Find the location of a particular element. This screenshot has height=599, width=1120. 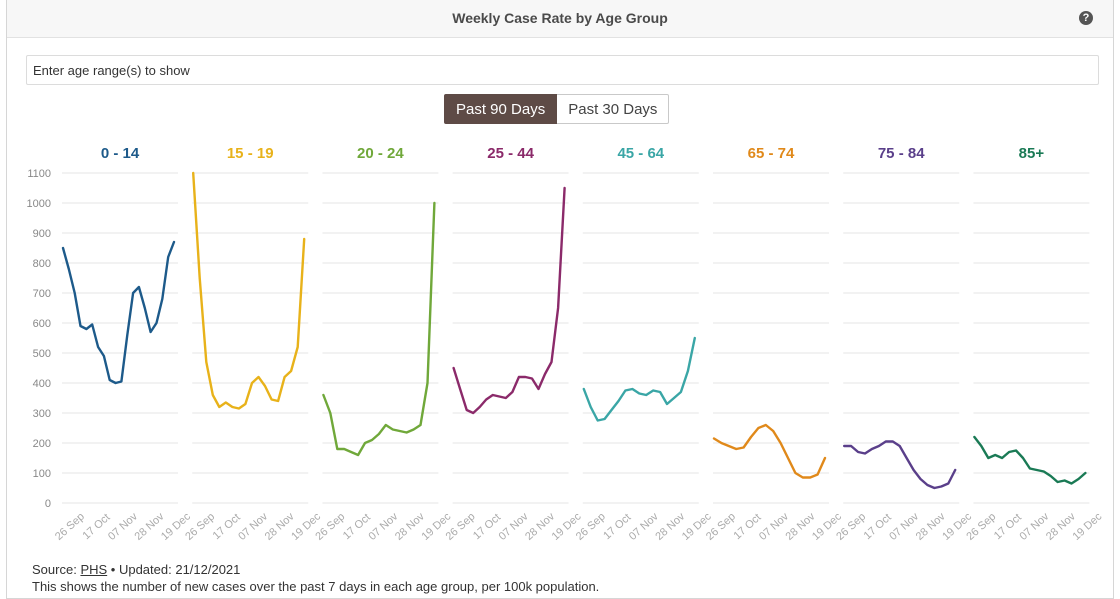

panel-title: 0 - 14 is located at coordinates (120, 153).